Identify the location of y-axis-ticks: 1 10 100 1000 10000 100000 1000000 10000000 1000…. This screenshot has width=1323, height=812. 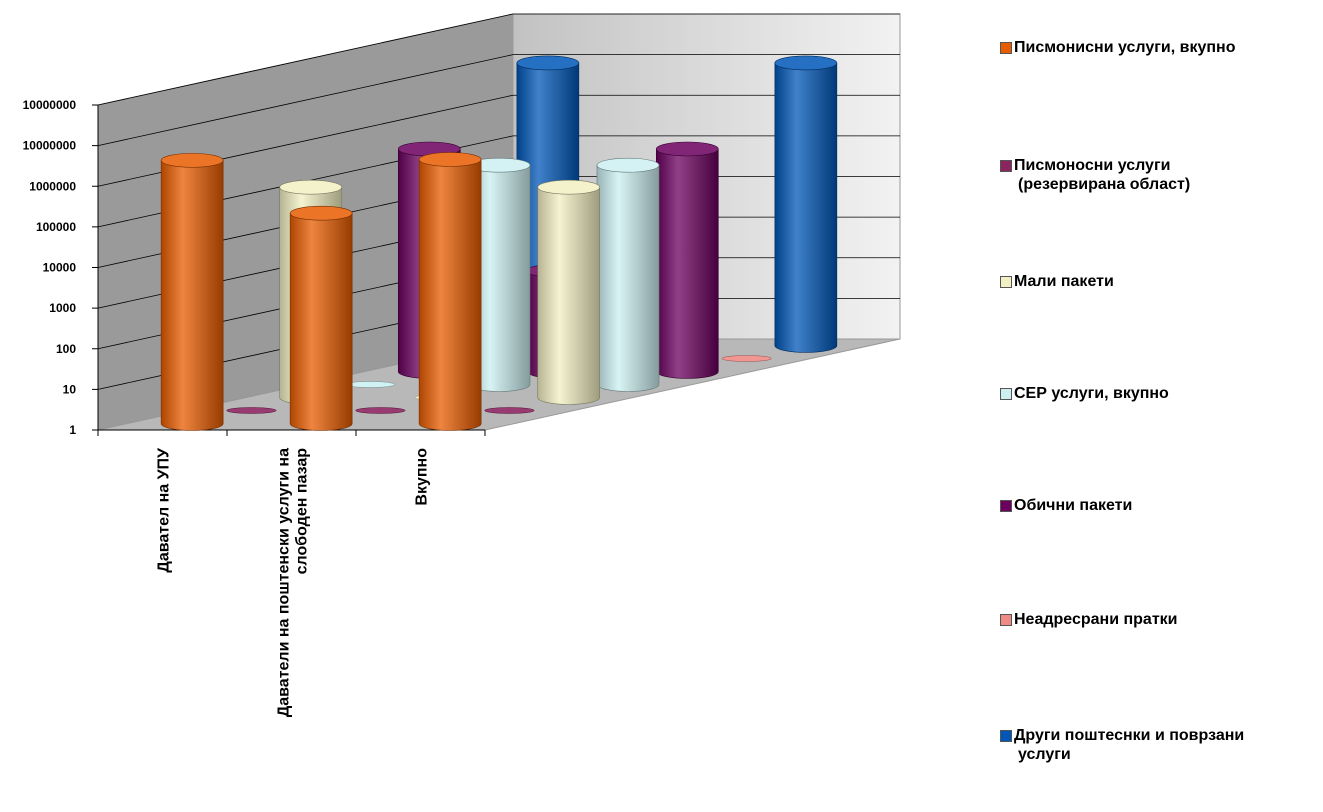
(254, 267).